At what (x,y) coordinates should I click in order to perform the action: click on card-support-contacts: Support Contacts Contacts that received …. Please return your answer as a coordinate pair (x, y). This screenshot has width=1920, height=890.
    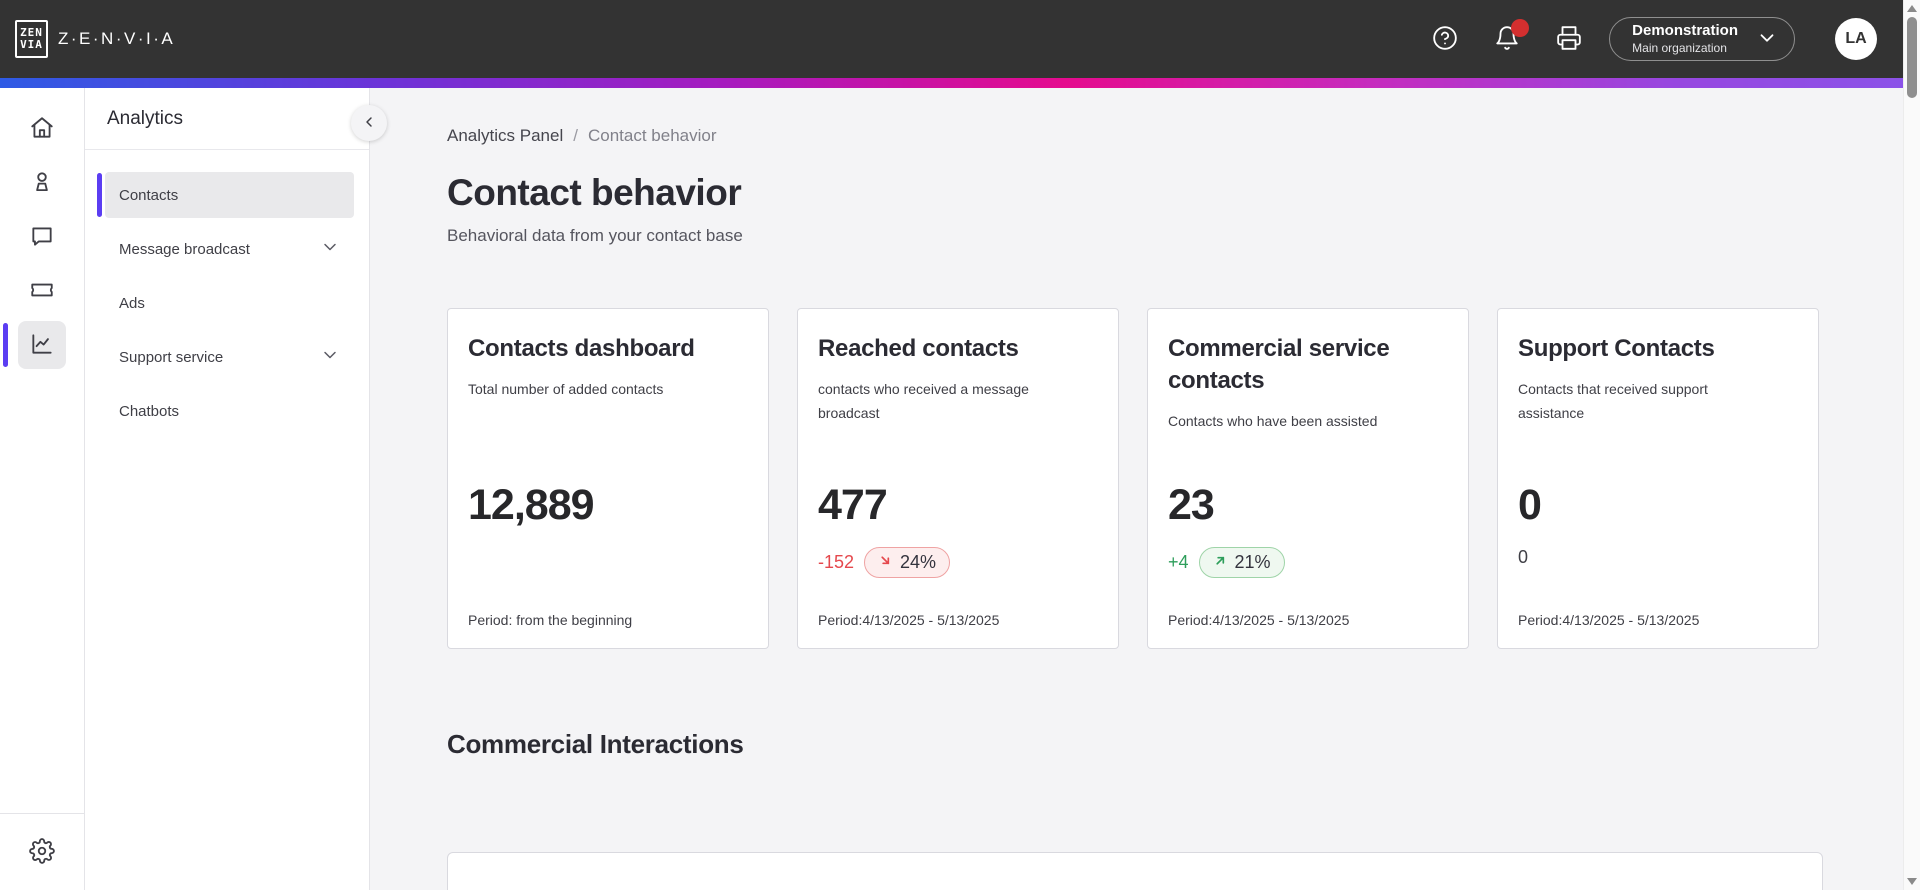
    Looking at the image, I should click on (1658, 478).